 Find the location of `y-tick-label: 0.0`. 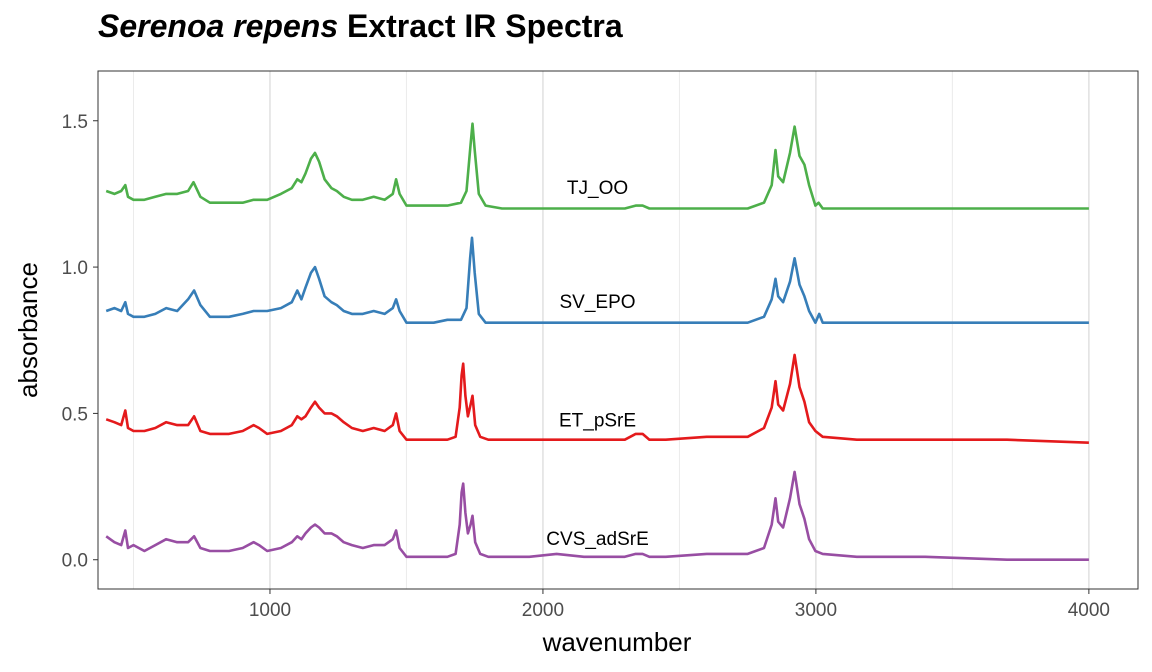

y-tick-label: 0.0 is located at coordinates (75, 561).